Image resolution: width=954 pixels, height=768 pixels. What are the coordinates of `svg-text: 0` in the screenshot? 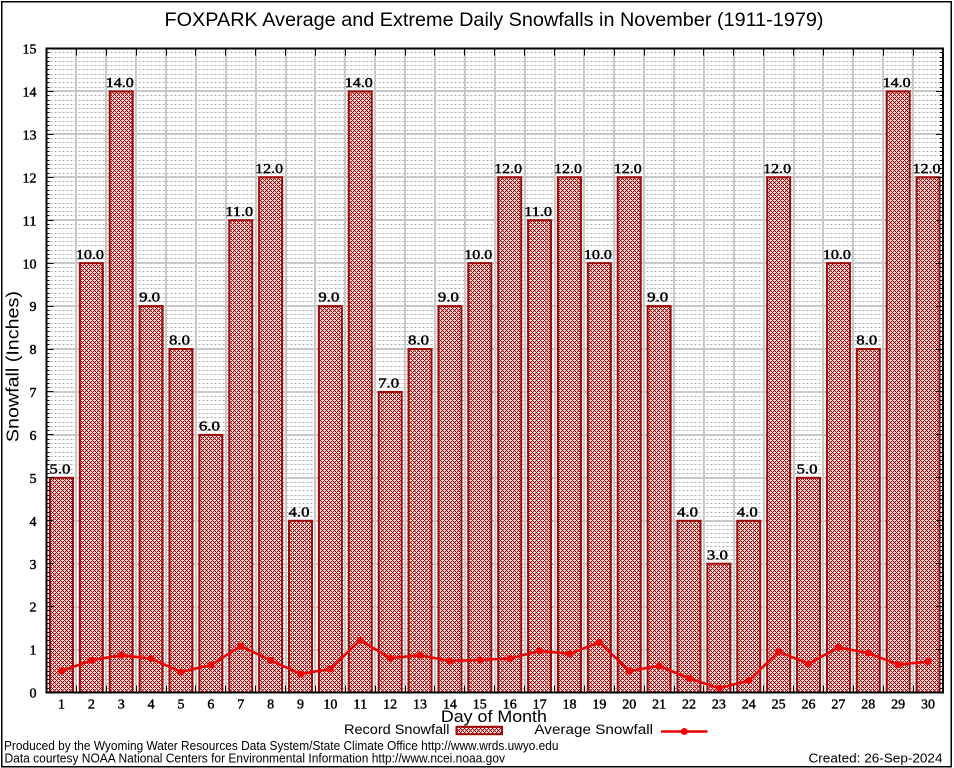 It's located at (33, 694).